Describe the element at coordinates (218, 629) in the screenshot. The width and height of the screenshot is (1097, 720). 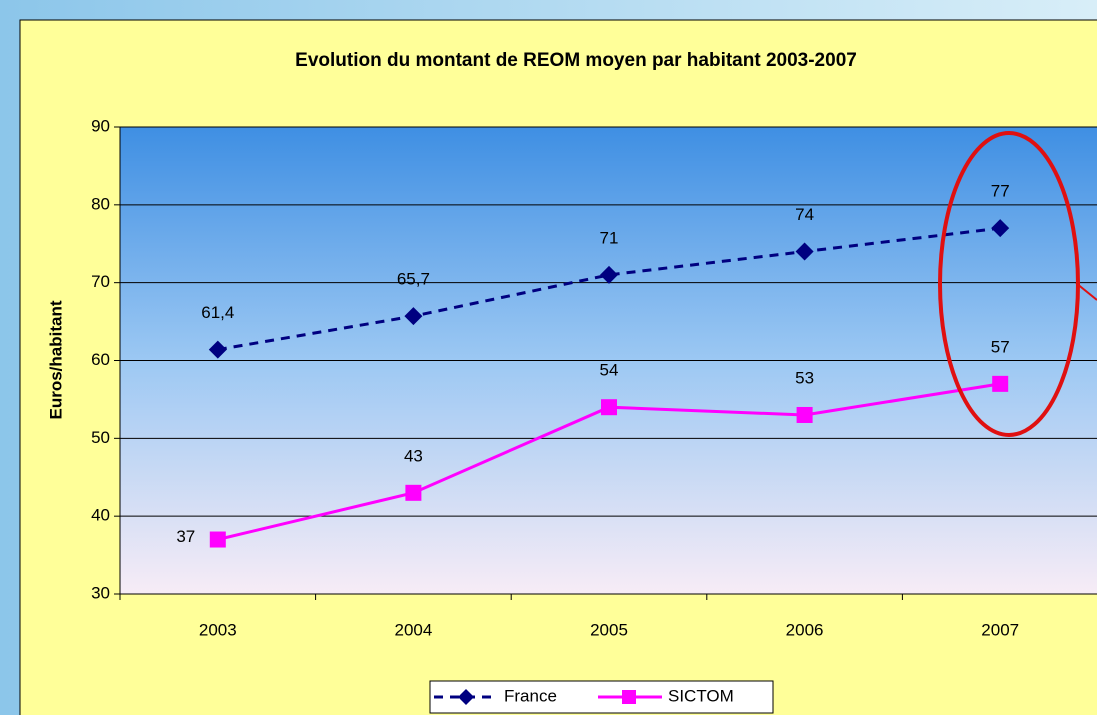
I see `x-tick-label: 2003` at that location.